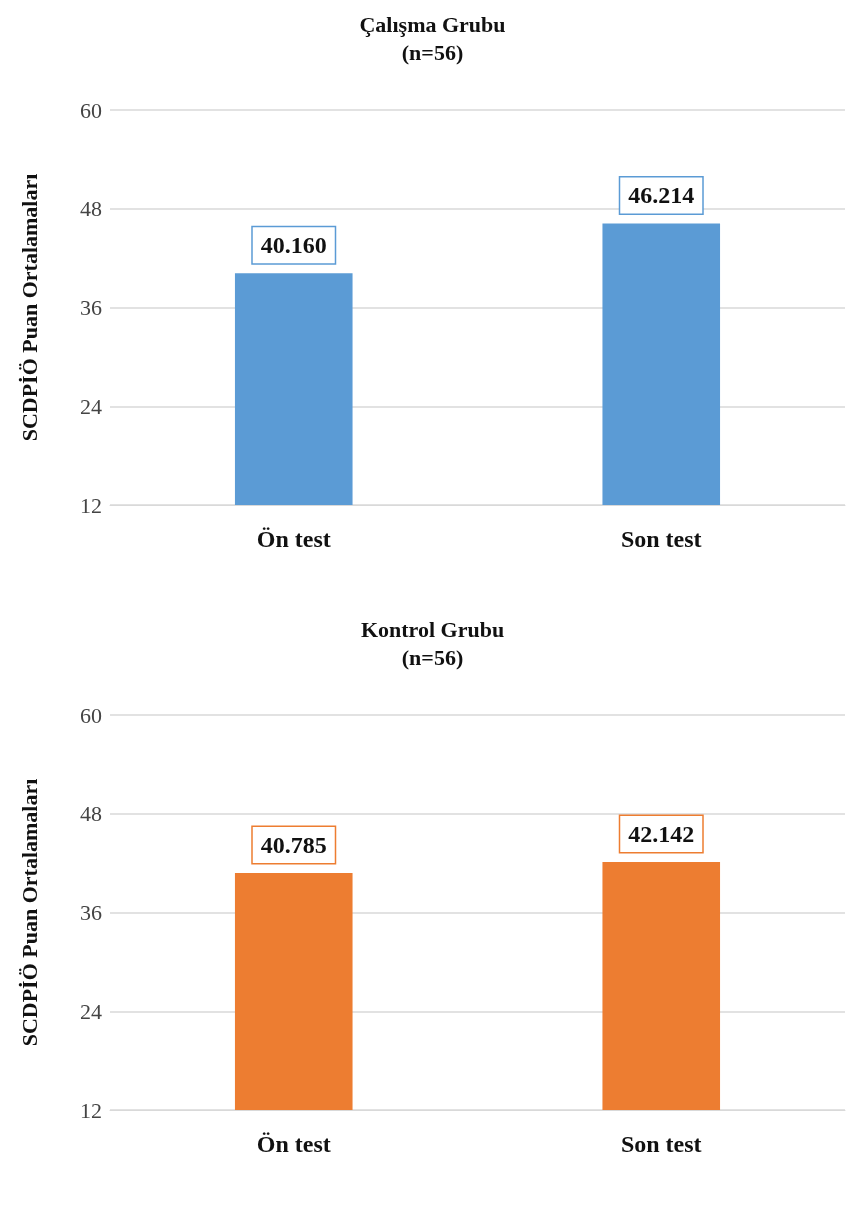 This screenshot has height=1218, width=865. I want to click on data-label: 46.214, so click(661, 195).